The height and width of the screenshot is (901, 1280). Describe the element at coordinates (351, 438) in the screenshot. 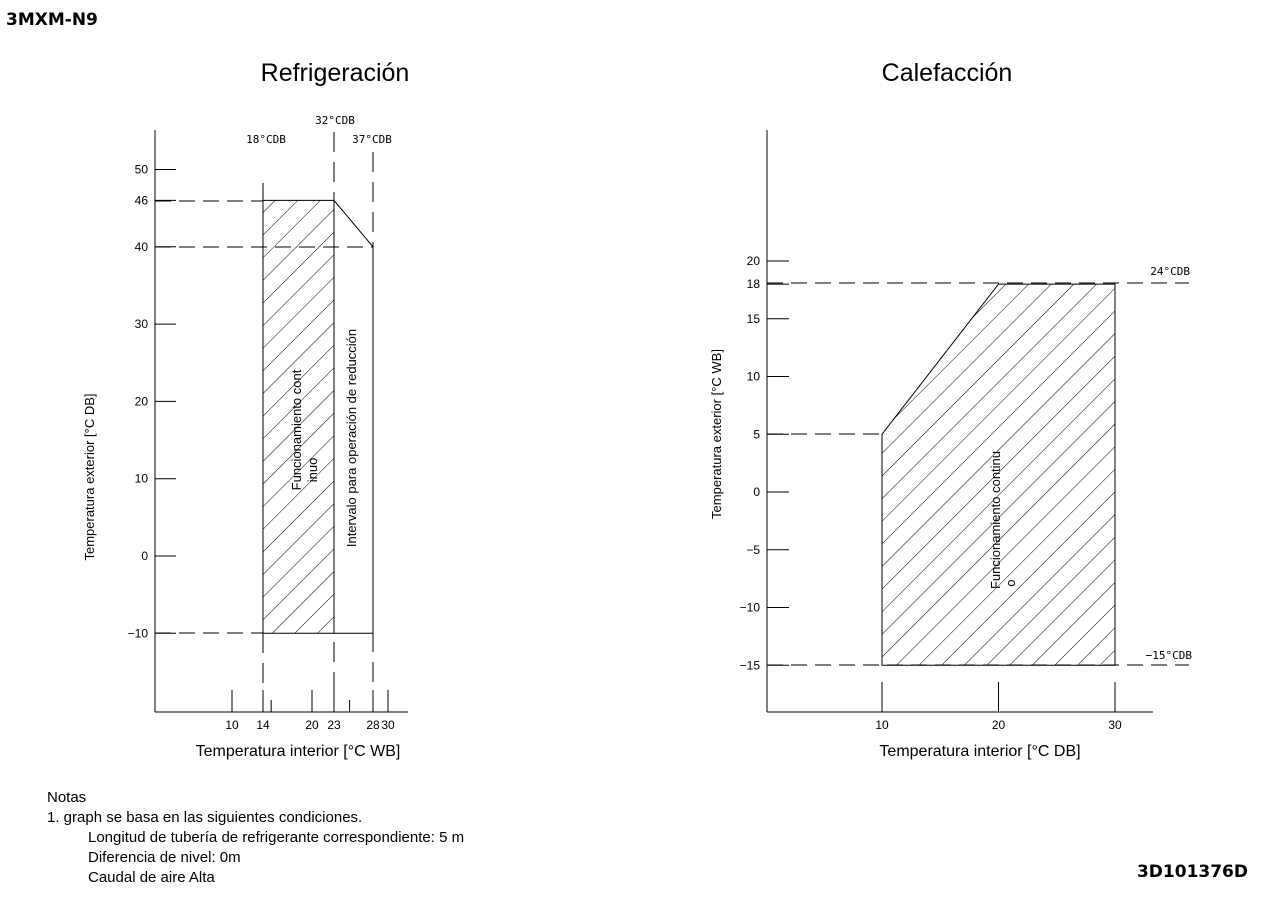

I see `cooling-reduction-label: Intervalo para operación de reducción` at that location.